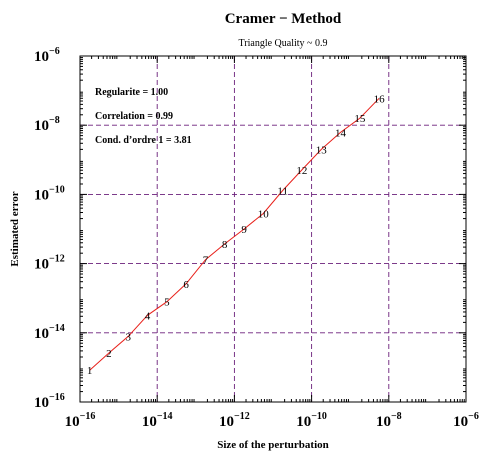 This screenshot has width=491, height=456. What do you see at coordinates (273, 445) in the screenshot?
I see `x-axis-label: Size of the perturbation` at bounding box center [273, 445].